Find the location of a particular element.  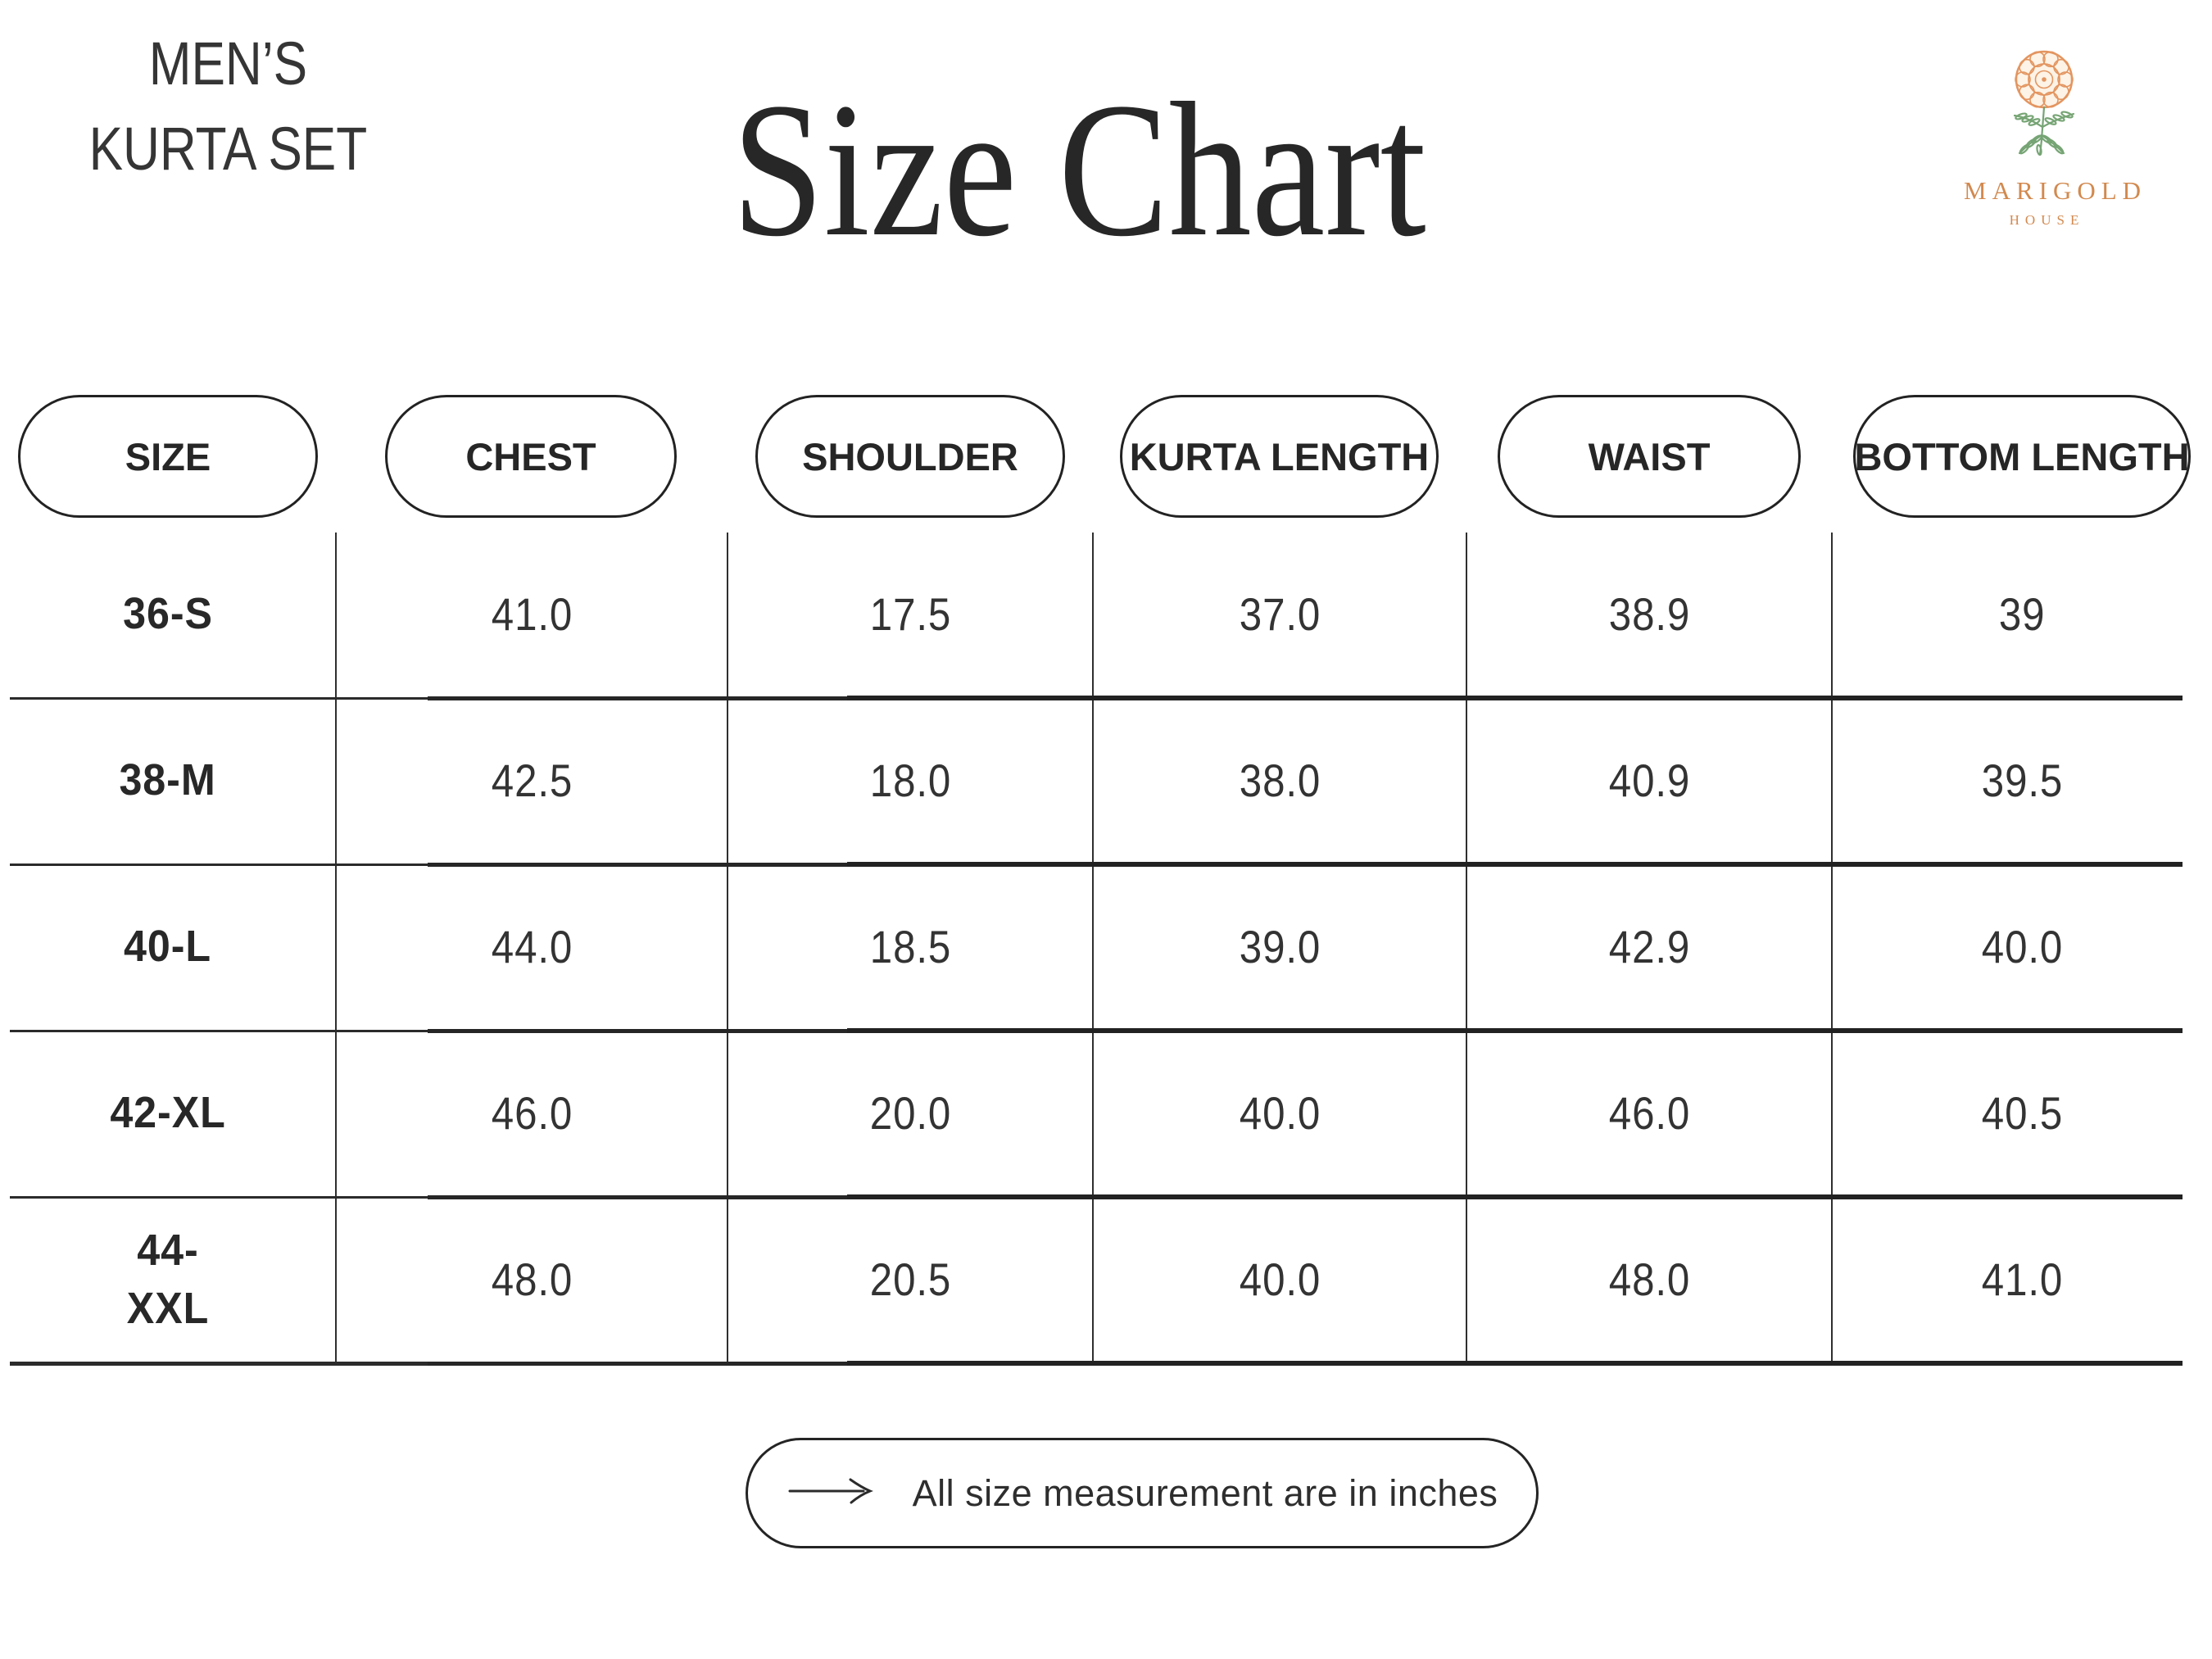

footer-note-text: All size measurement are in inches is located at coordinates (1205, 1492).